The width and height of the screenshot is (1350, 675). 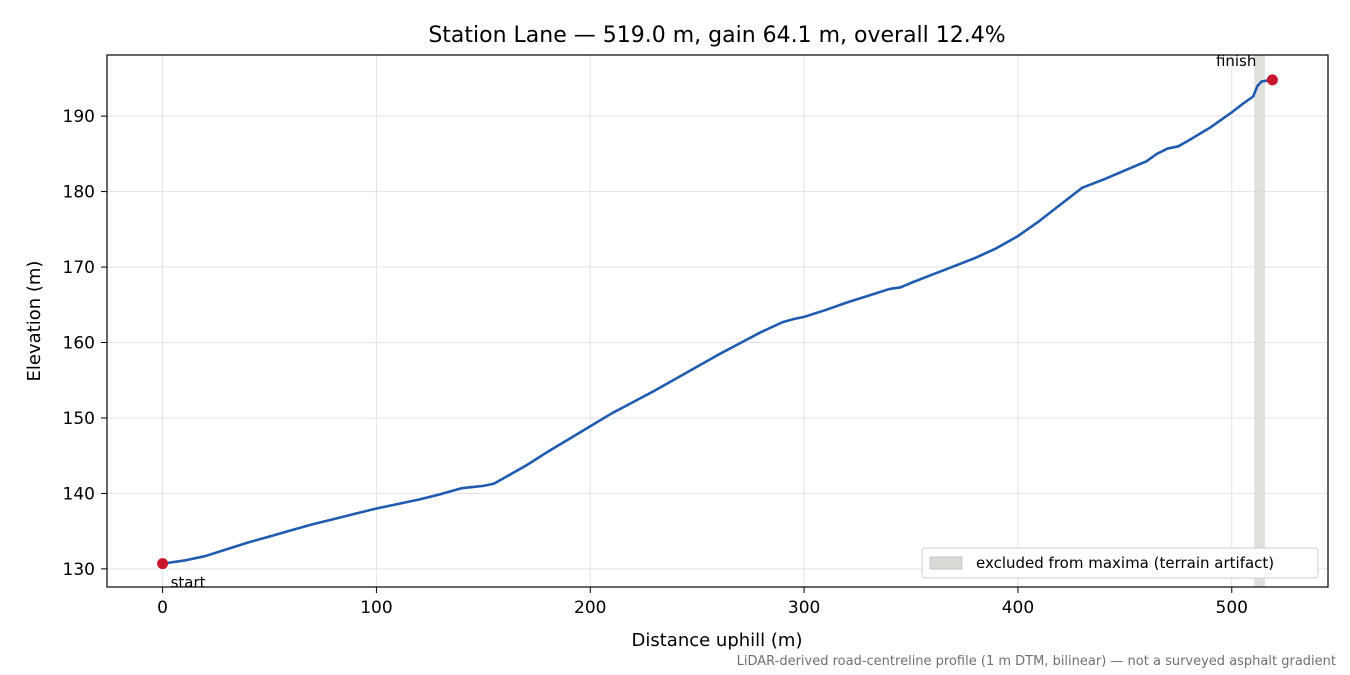 What do you see at coordinates (163, 564) in the screenshot?
I see `start-marker` at bounding box center [163, 564].